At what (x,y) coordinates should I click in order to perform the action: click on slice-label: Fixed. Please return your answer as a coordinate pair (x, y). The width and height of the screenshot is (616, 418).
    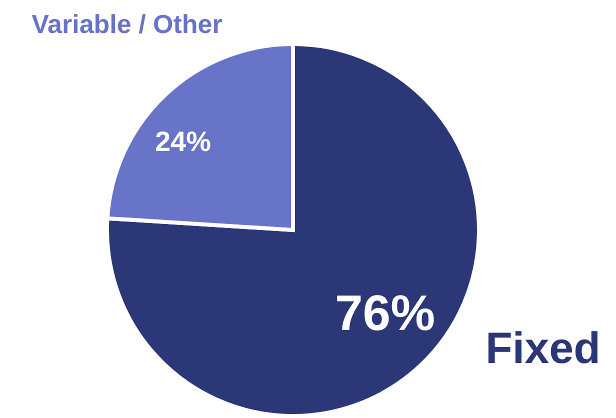
    Looking at the image, I should click on (543, 348).